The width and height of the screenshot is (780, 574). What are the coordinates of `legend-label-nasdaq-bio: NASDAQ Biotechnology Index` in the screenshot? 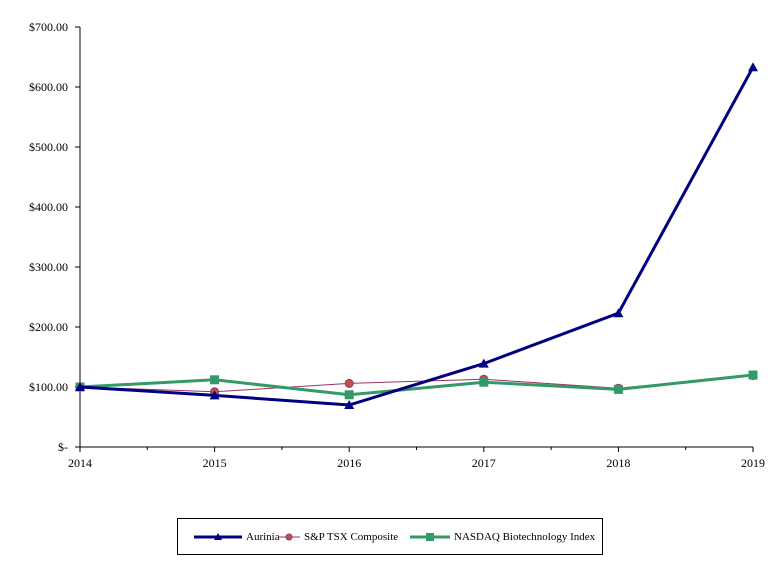 It's located at (525, 537).